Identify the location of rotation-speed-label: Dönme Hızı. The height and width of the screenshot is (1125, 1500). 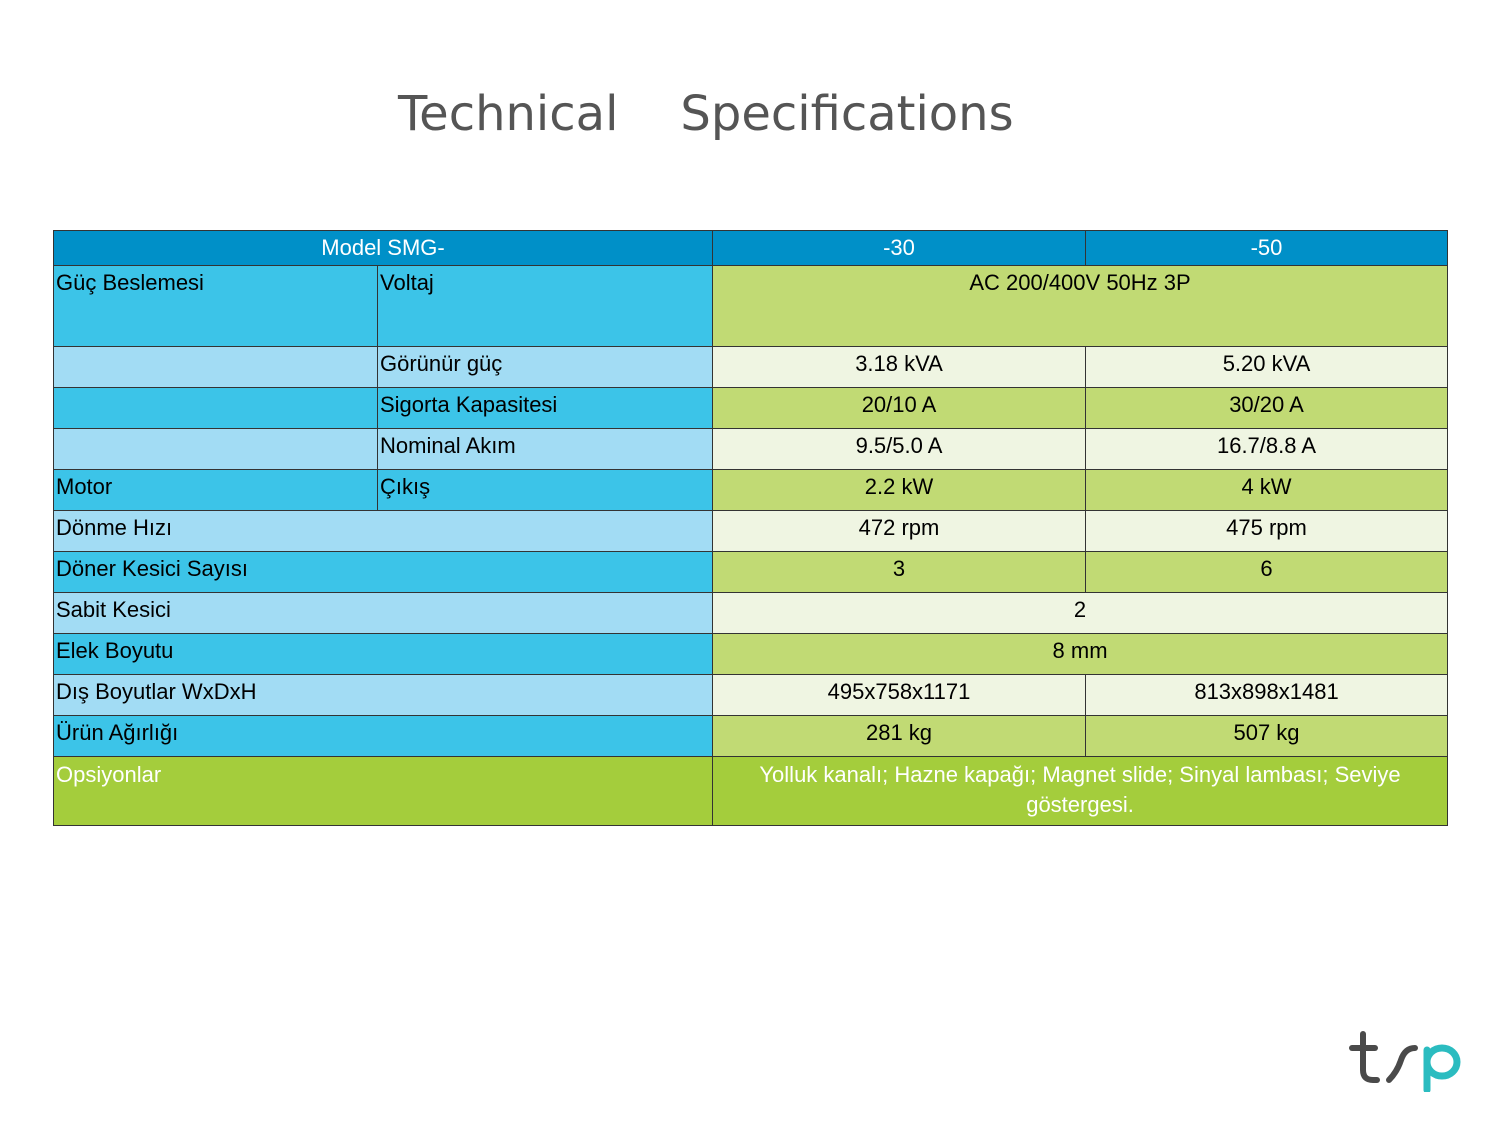
(383, 531).